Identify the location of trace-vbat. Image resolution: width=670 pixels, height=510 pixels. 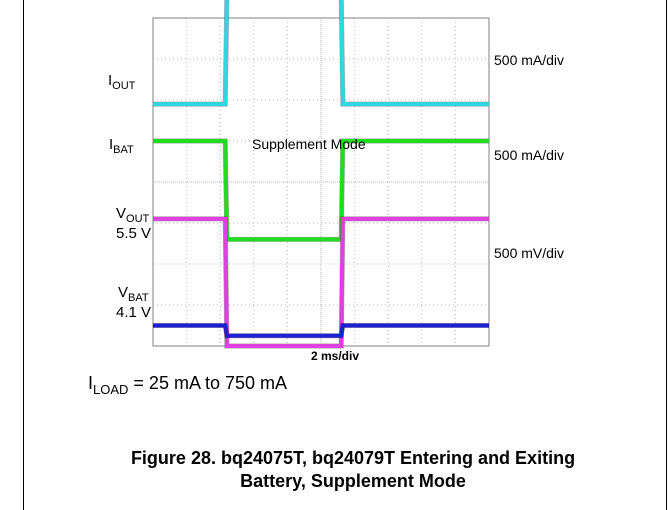
(321, 330).